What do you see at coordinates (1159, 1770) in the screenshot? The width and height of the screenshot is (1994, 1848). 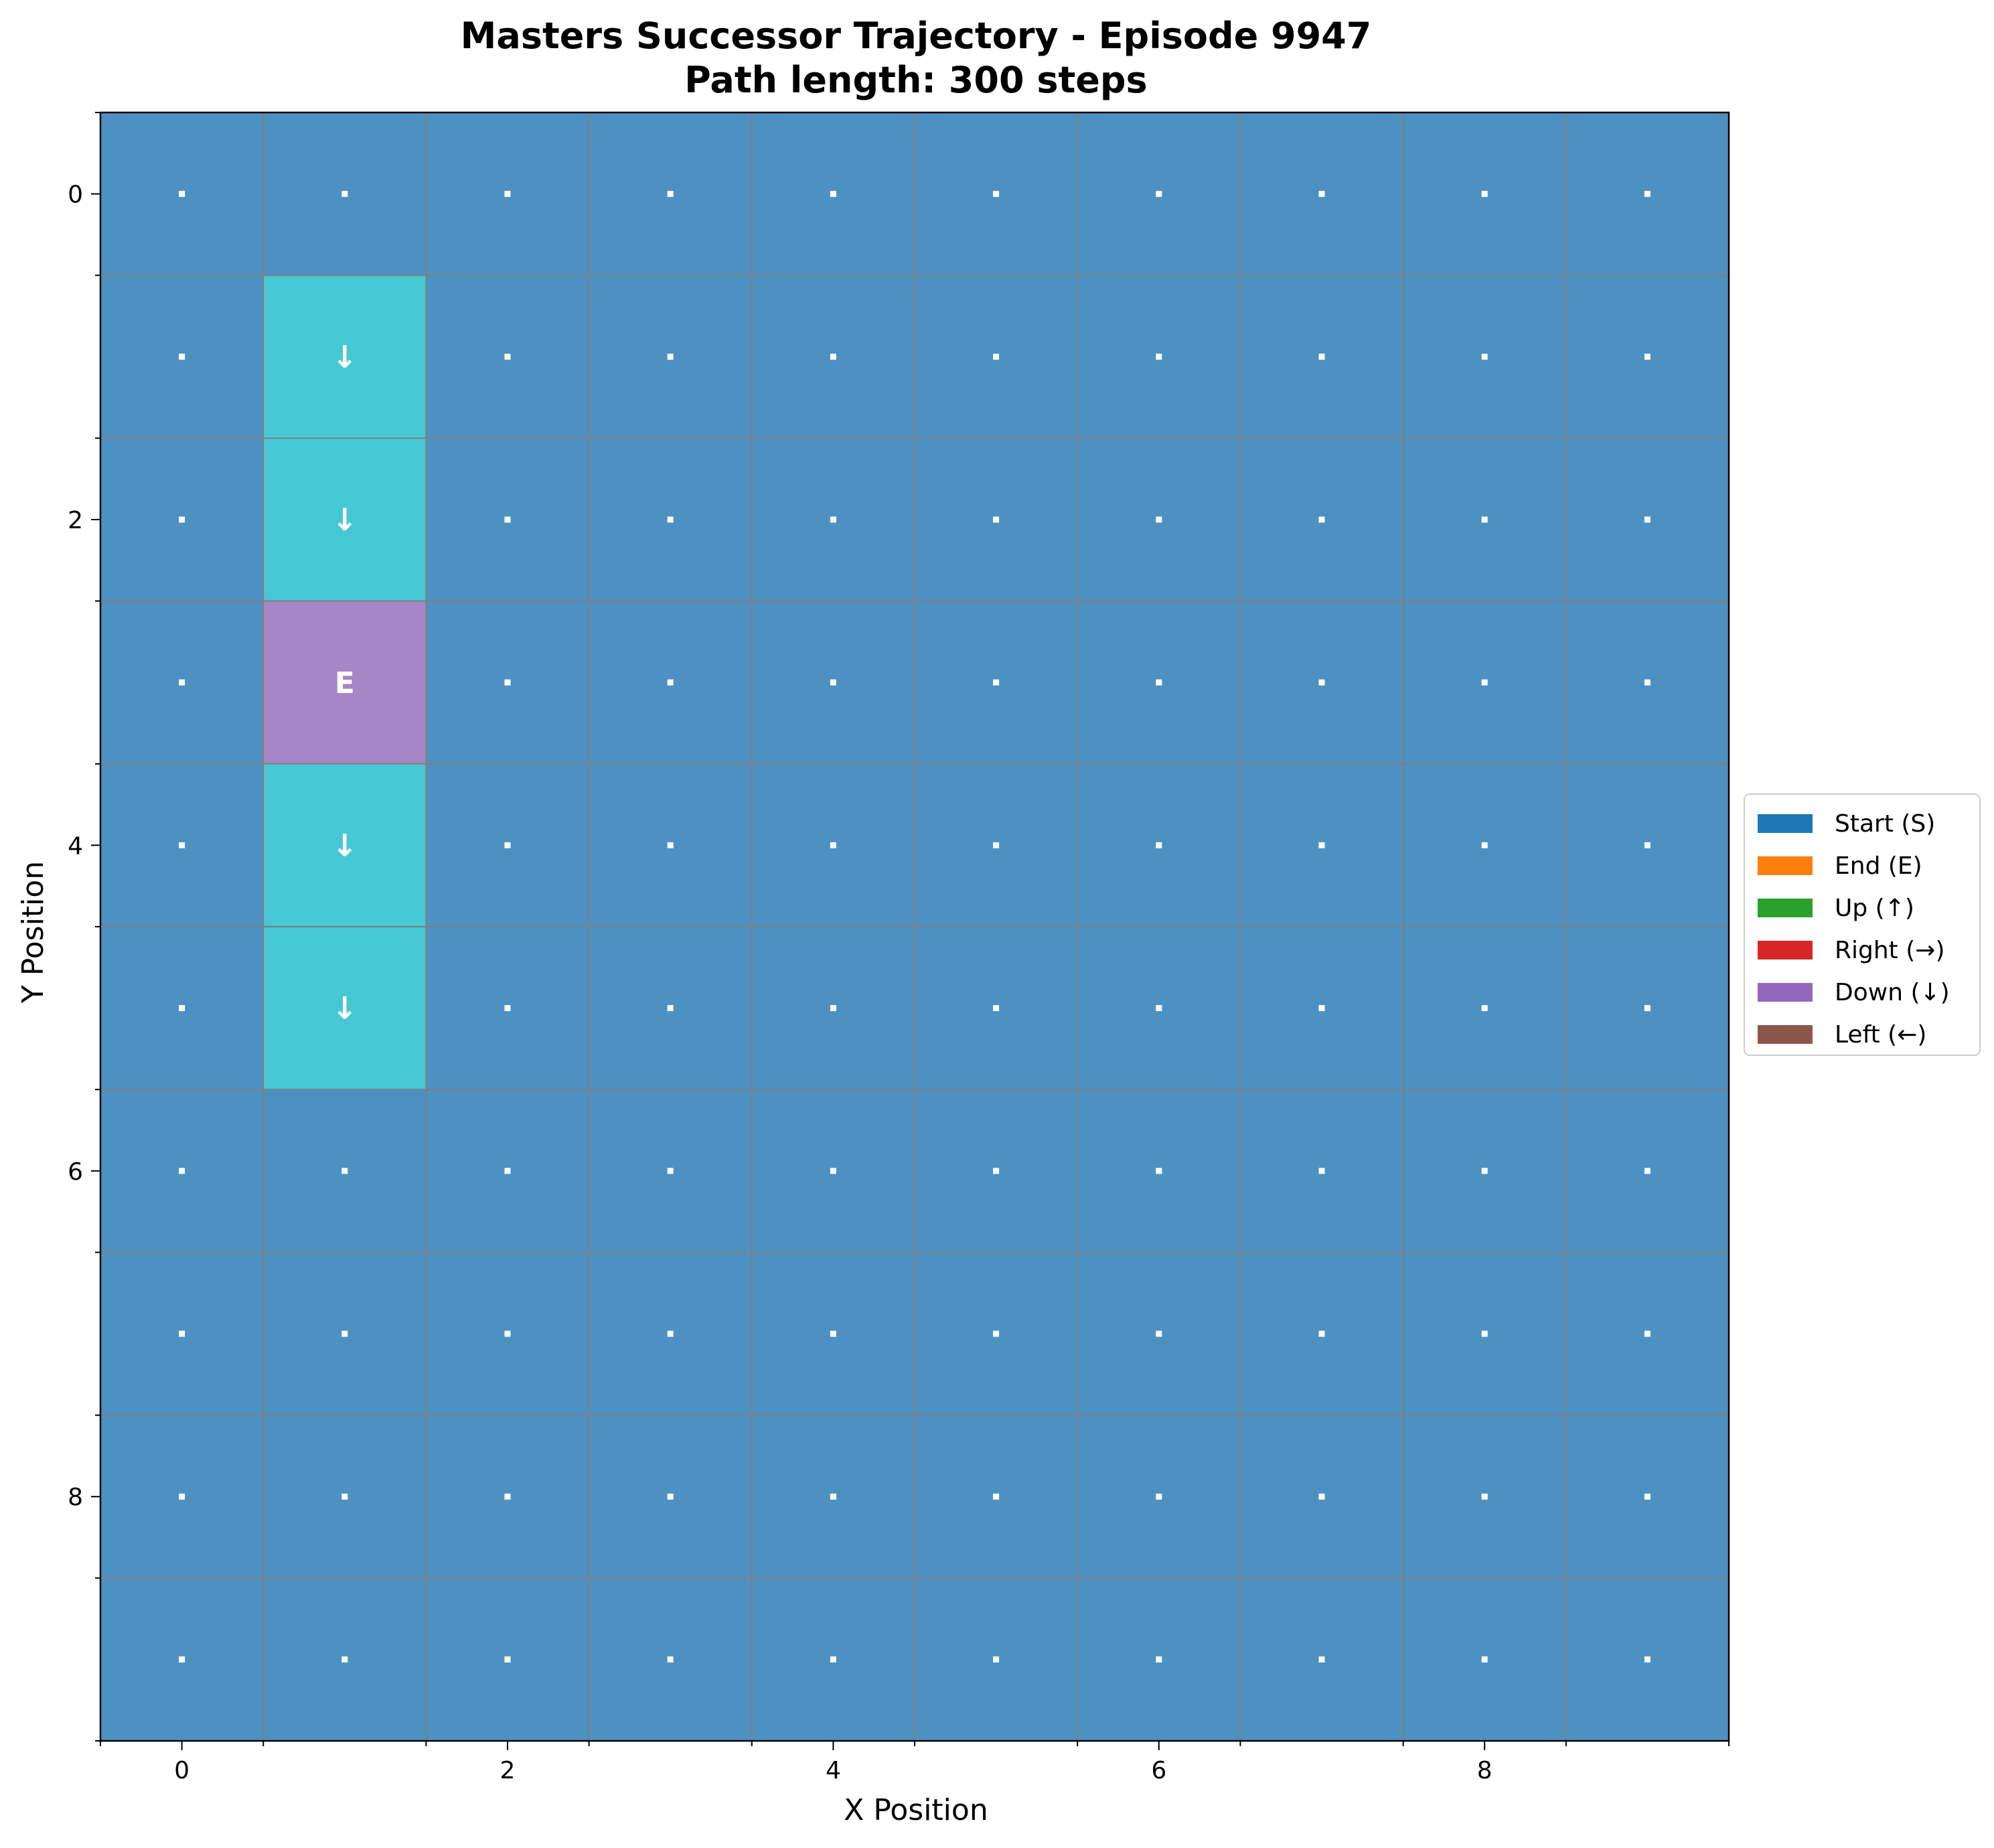 I see `x-tick-label: 6` at bounding box center [1159, 1770].